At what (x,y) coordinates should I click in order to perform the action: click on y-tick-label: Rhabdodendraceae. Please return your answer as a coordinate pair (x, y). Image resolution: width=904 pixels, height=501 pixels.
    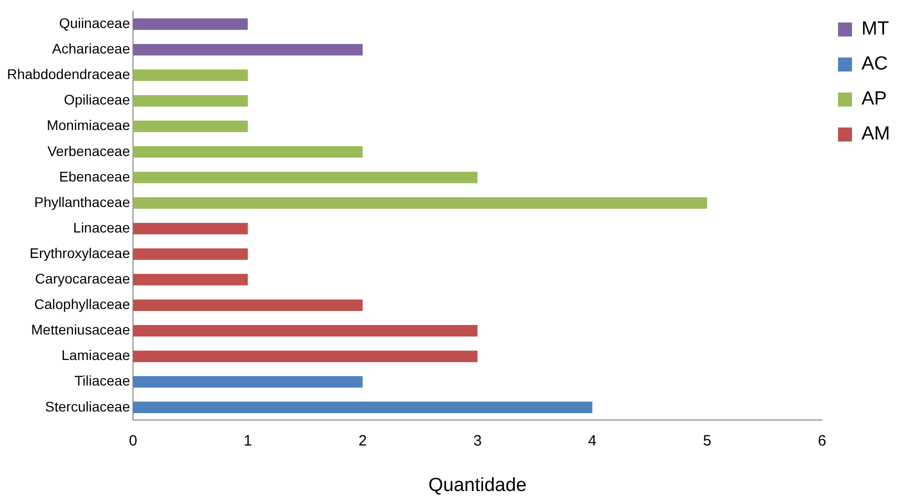
    Looking at the image, I should click on (68, 74).